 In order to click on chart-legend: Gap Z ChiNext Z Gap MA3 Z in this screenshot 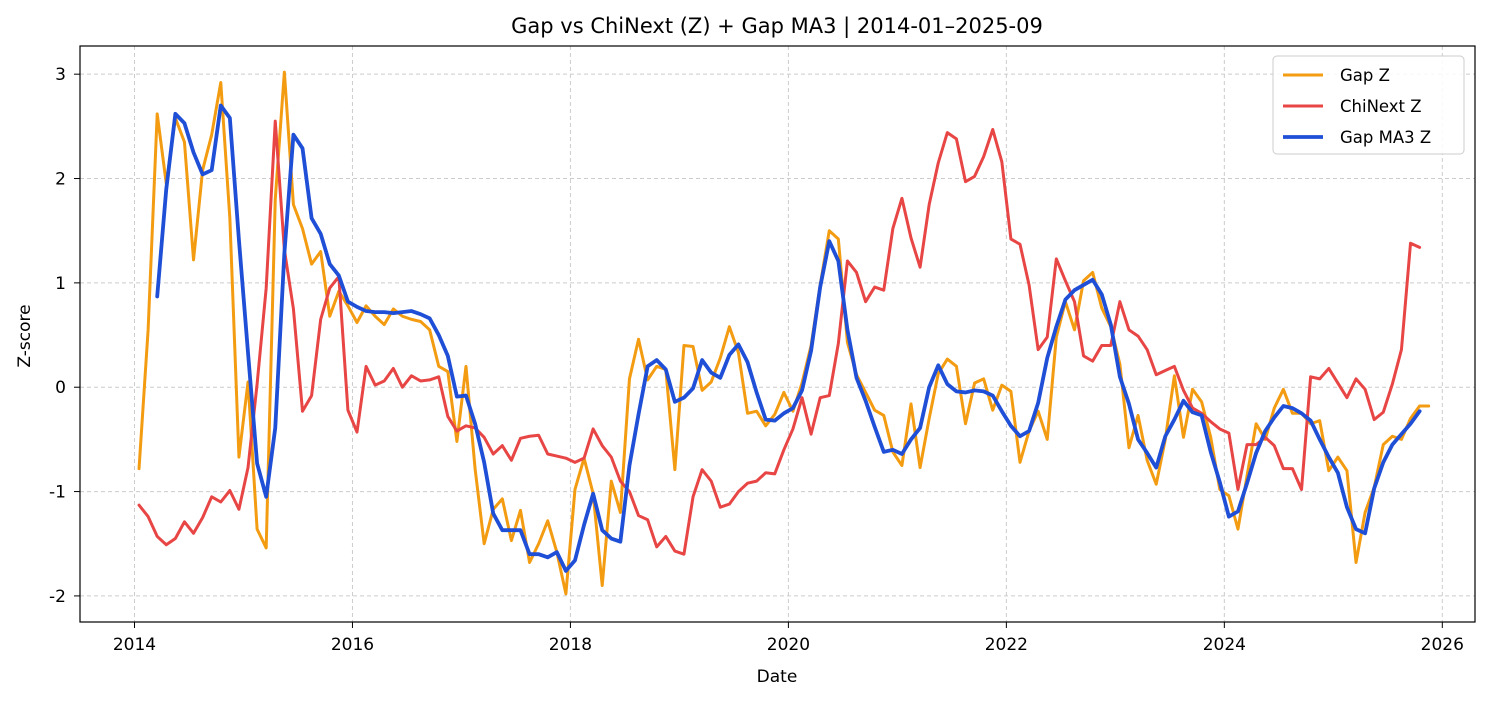, I will do `click(1368, 105)`.